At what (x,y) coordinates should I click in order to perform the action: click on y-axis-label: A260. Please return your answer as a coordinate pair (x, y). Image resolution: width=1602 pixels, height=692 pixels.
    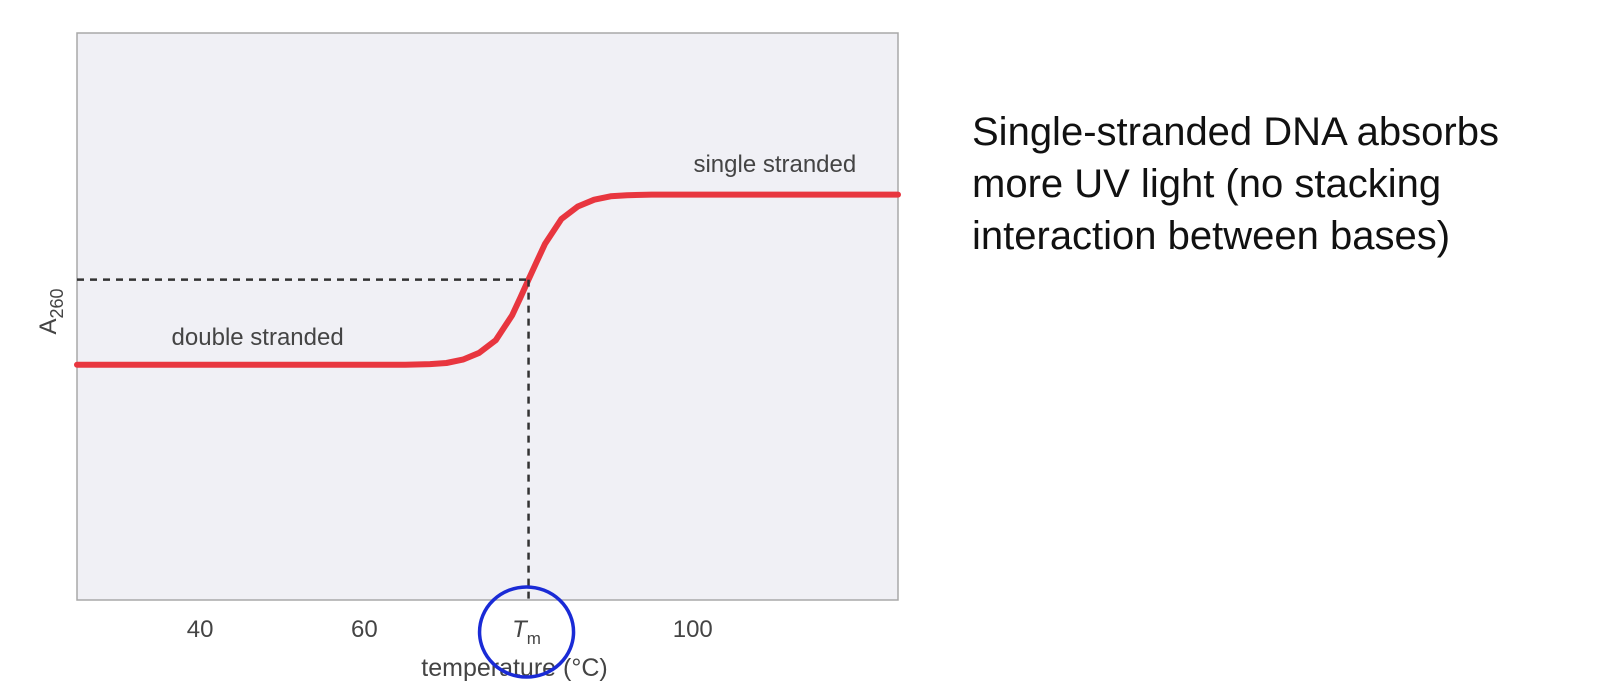
    Looking at the image, I should click on (51, 311).